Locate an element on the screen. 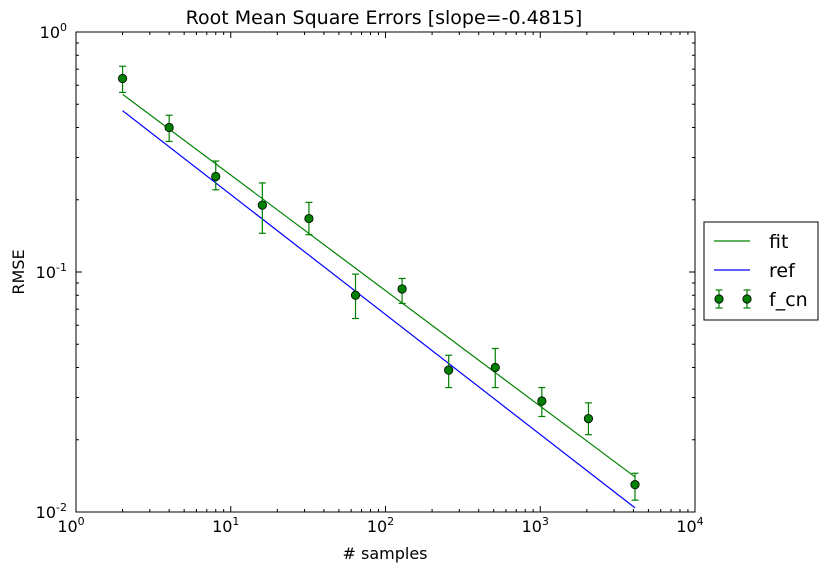 Image resolution: width=828 pixels, height=573 pixels. x-tick-label: 10² is located at coordinates (380, 525).